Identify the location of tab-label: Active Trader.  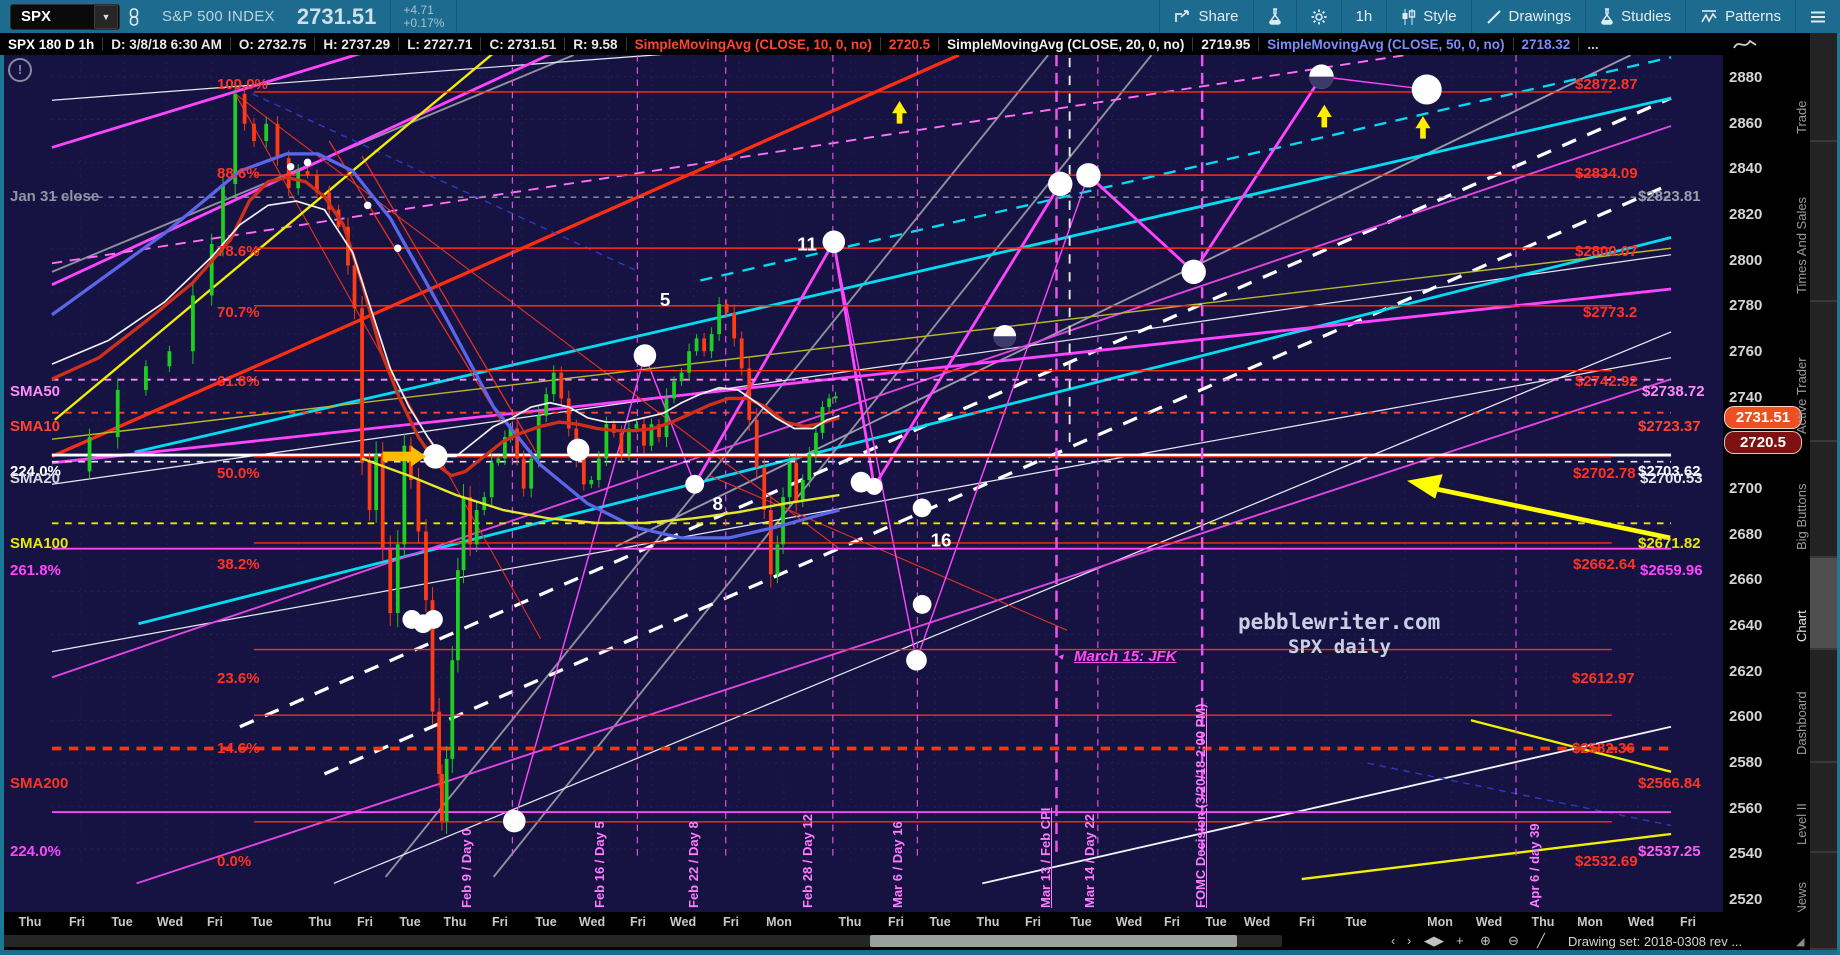
(1801, 395).